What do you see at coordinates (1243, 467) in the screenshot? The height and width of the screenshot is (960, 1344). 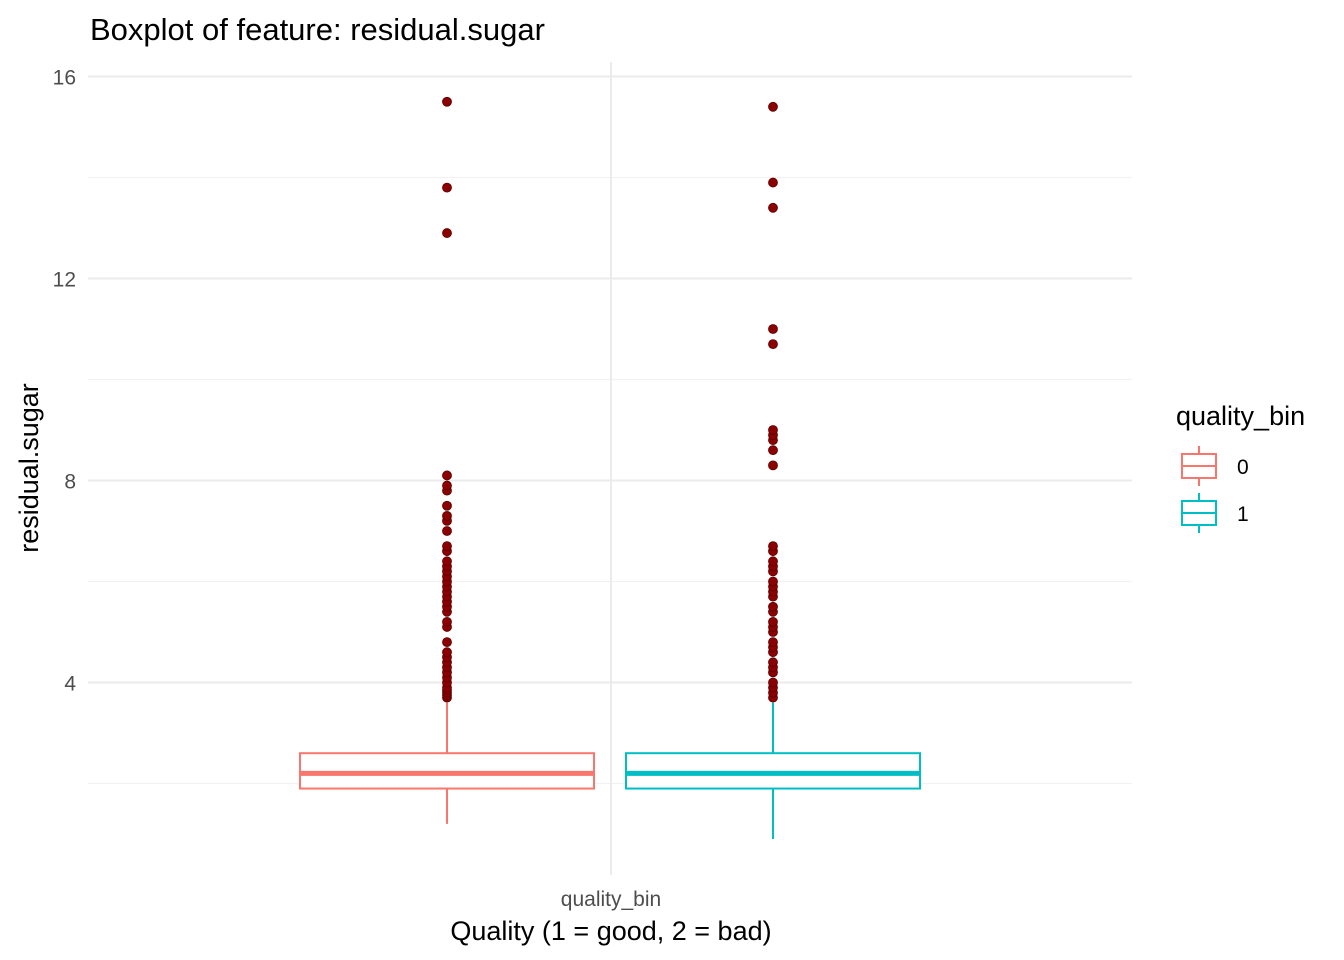 I see `legend-label-0: 0` at bounding box center [1243, 467].